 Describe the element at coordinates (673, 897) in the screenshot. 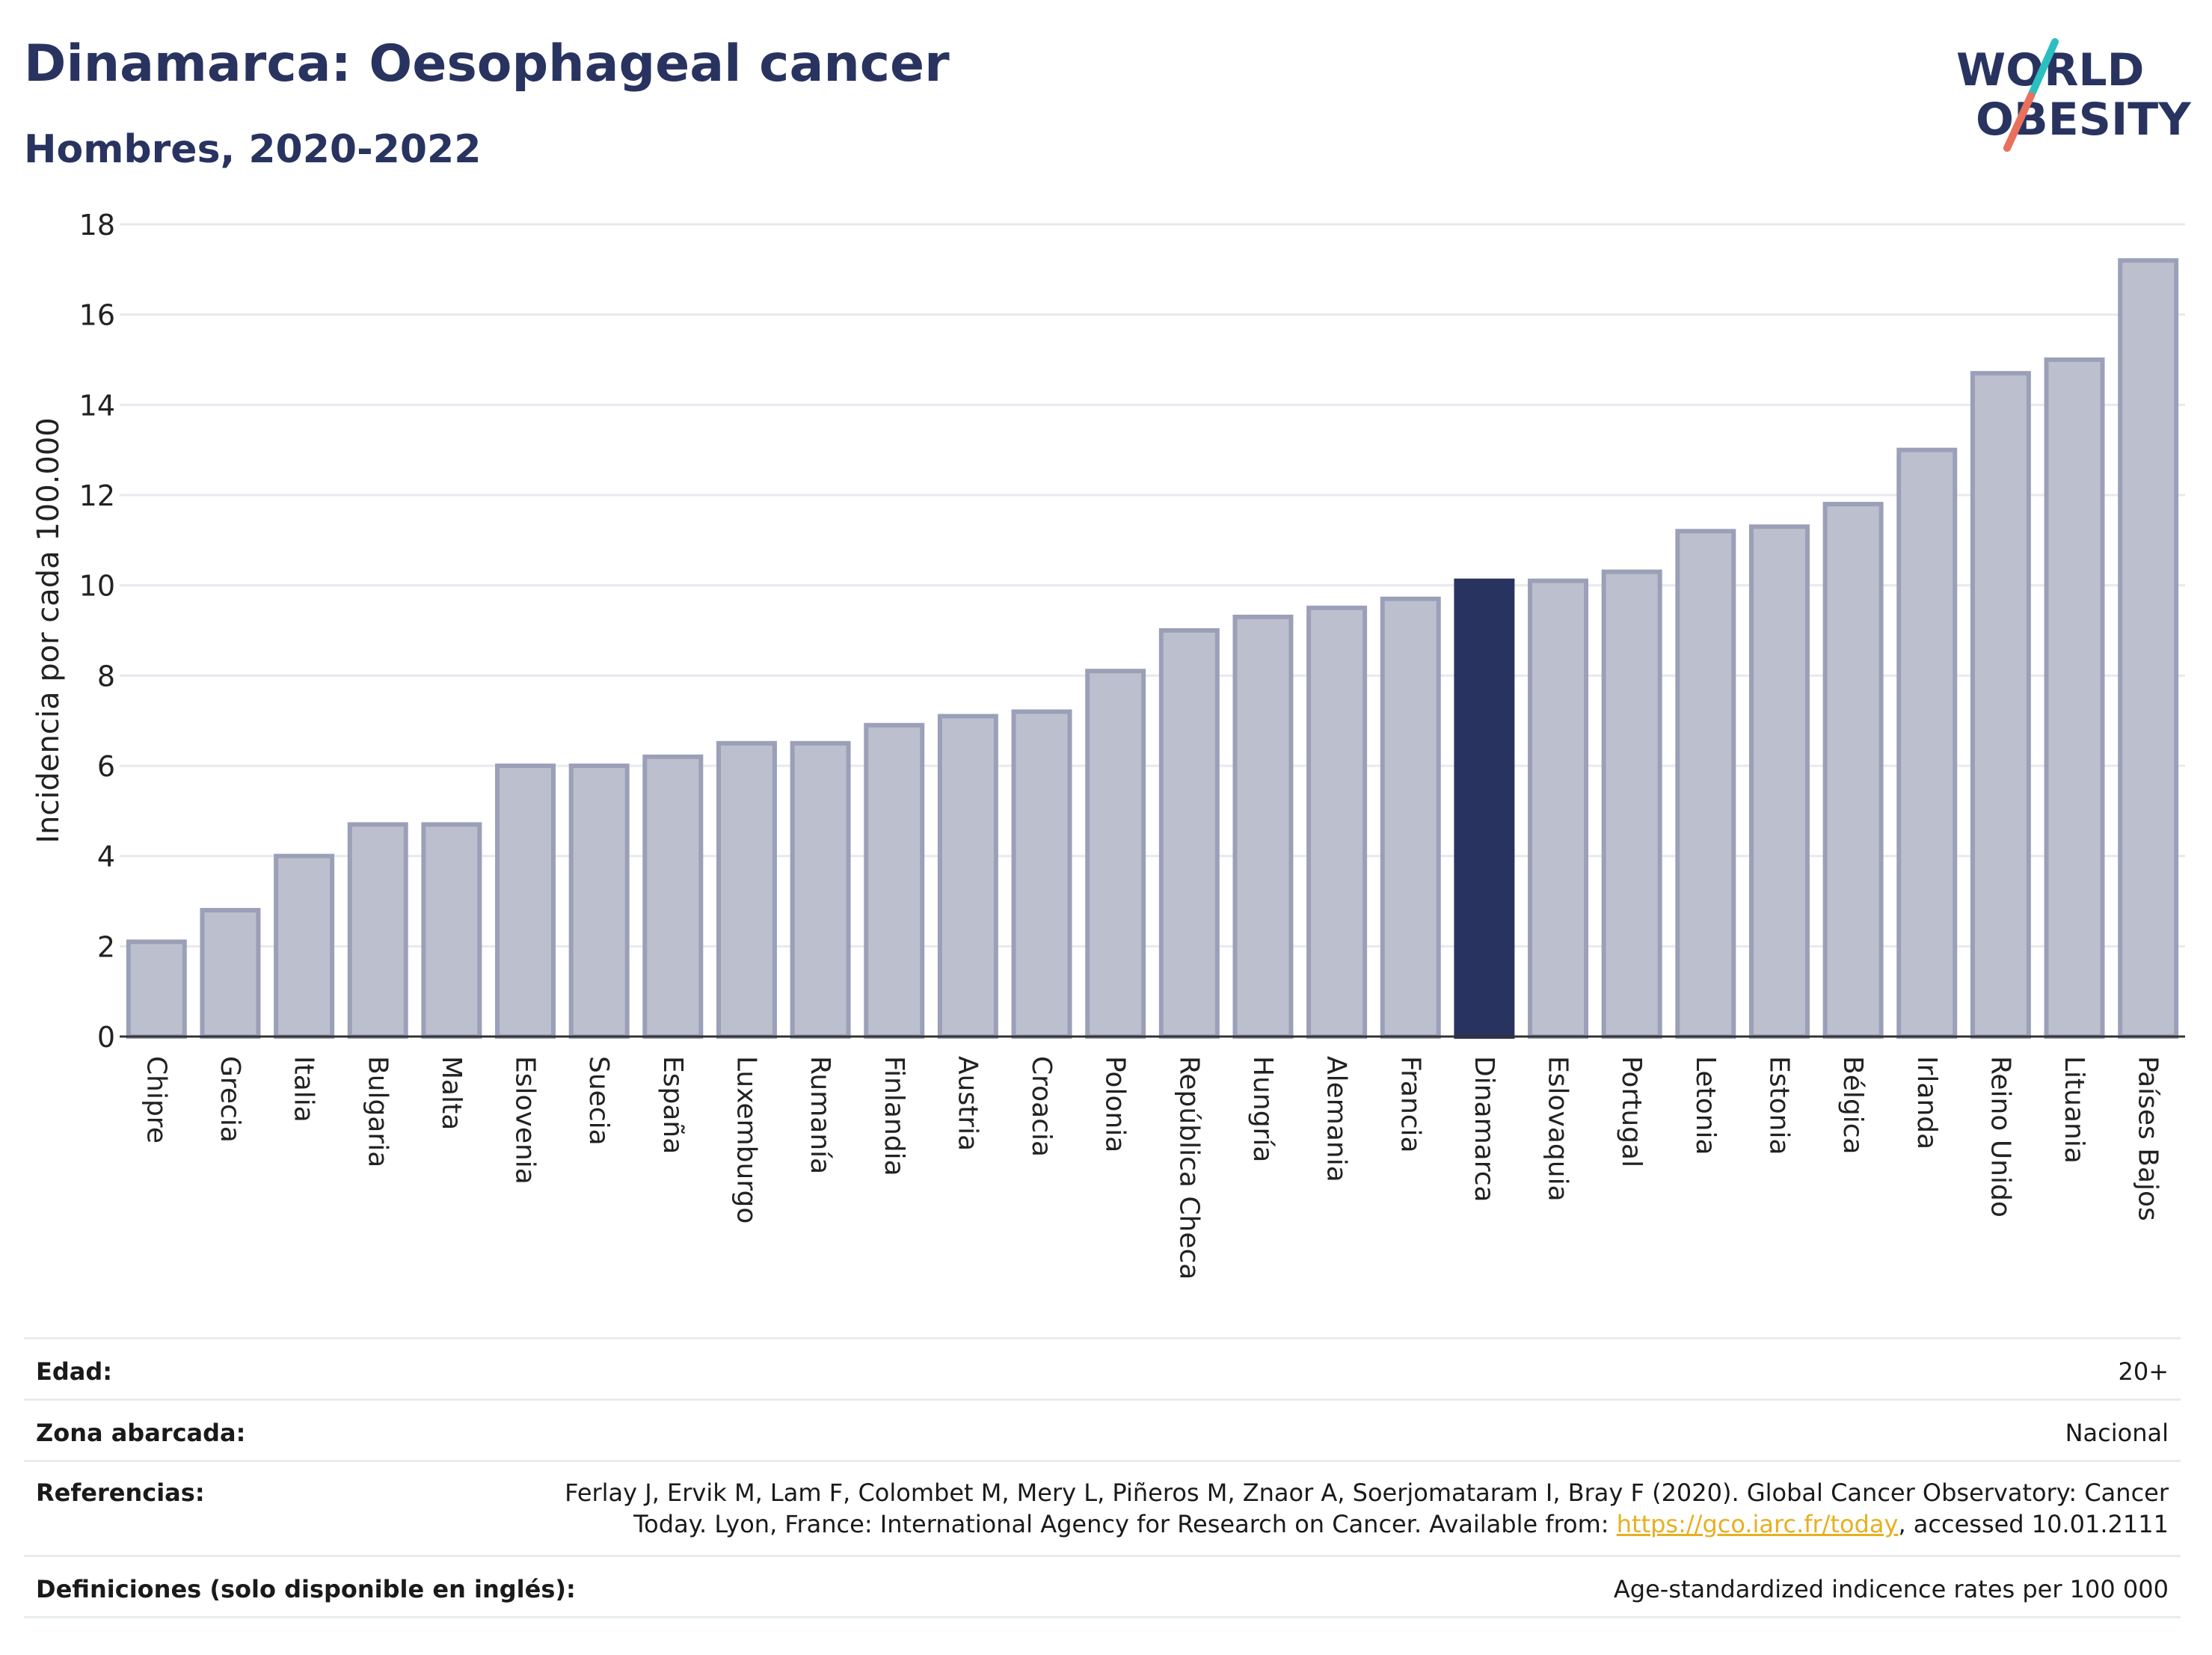

I see `bar-españa` at that location.